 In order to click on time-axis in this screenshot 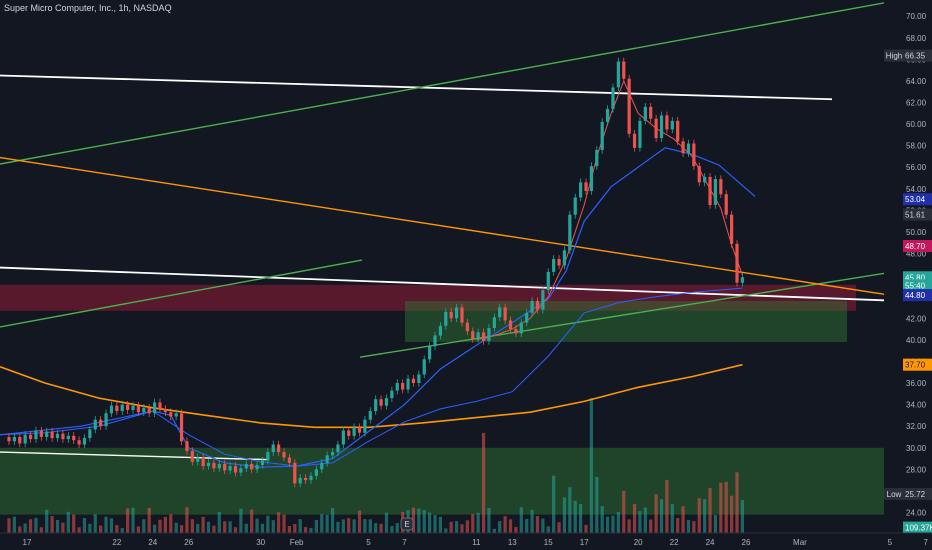, I will do `click(466, 541)`.